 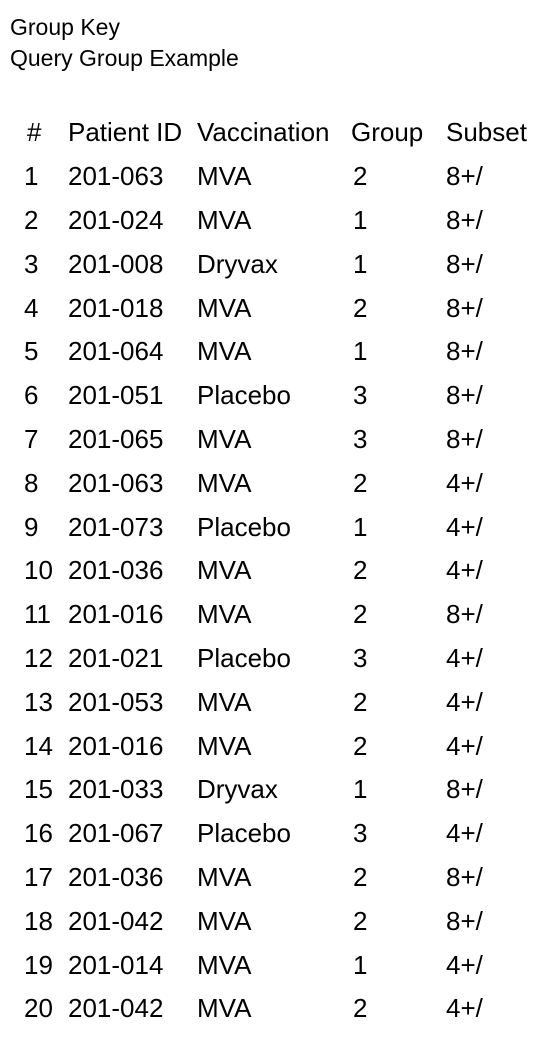 I want to click on cell-number: 16, so click(x=38, y=833).